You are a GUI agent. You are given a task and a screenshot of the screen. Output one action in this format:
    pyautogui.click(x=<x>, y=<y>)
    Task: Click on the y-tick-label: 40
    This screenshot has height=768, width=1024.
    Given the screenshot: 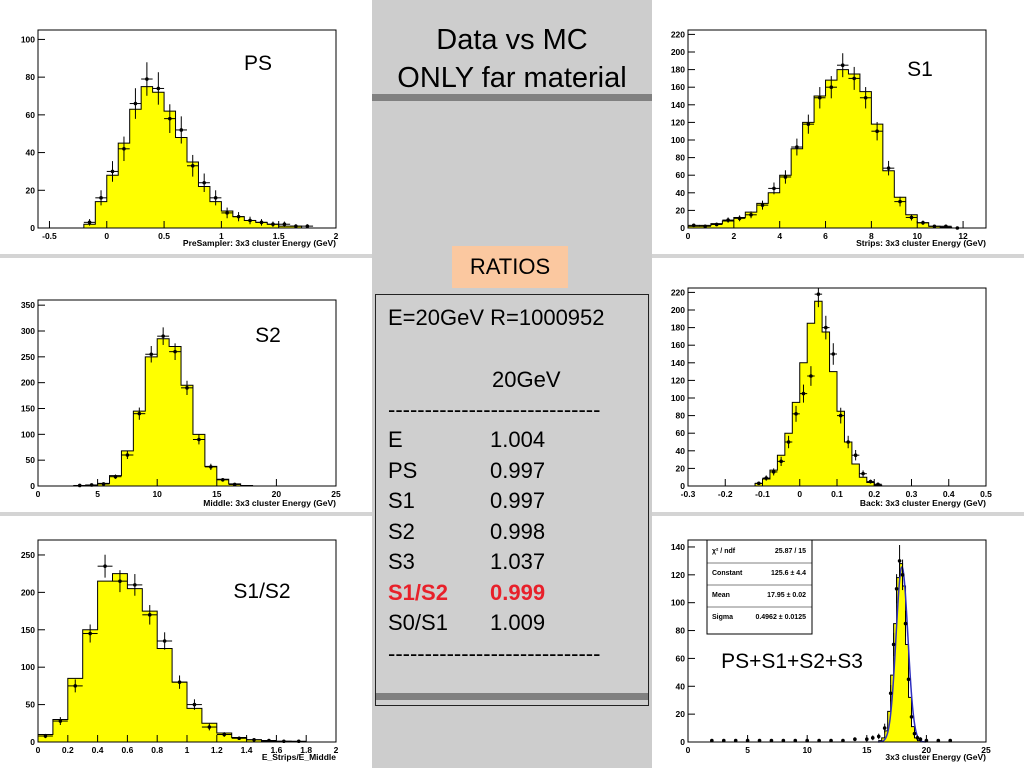 What is the action you would take?
    pyautogui.click(x=31, y=153)
    